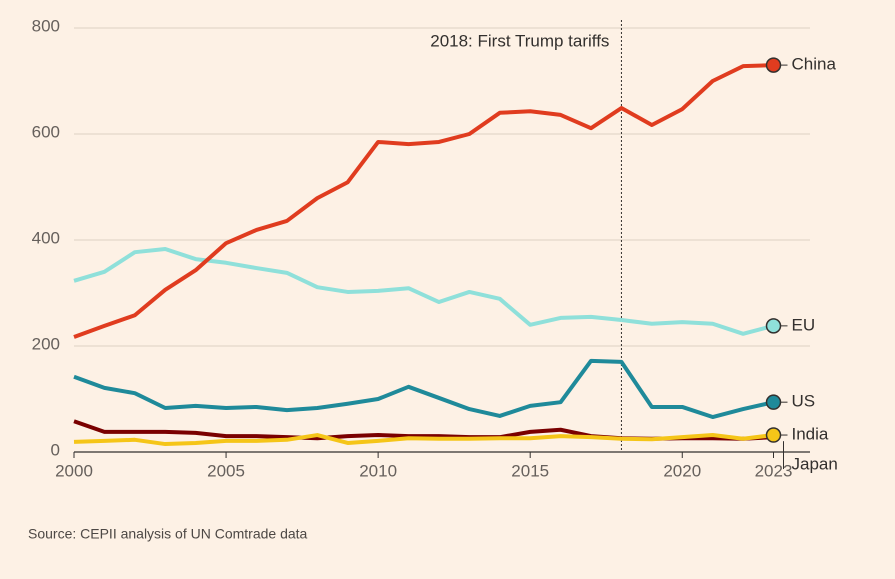  I want to click on y-tick-label: 400, so click(46, 237).